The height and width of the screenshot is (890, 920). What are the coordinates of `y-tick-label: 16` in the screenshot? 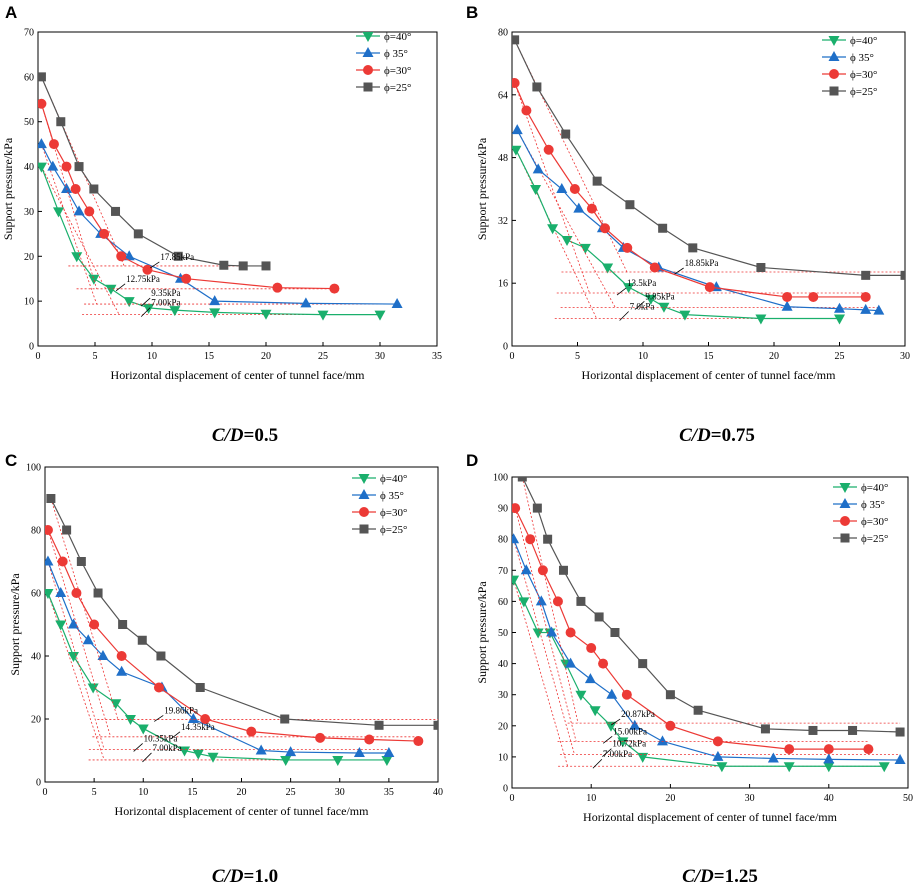 It's located at (503, 284).